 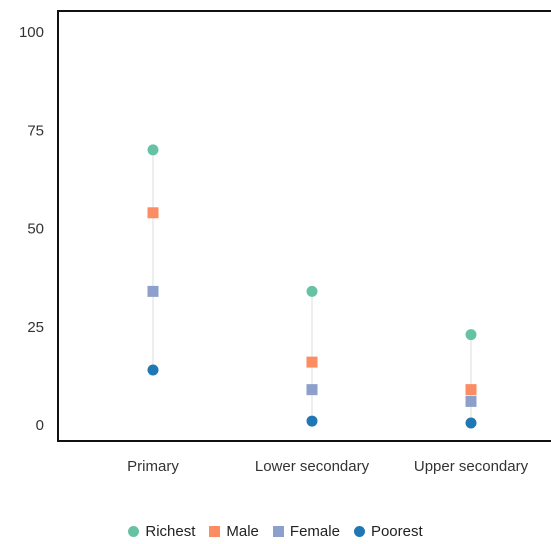 I want to click on y-tick-label: 75, so click(x=35, y=130).